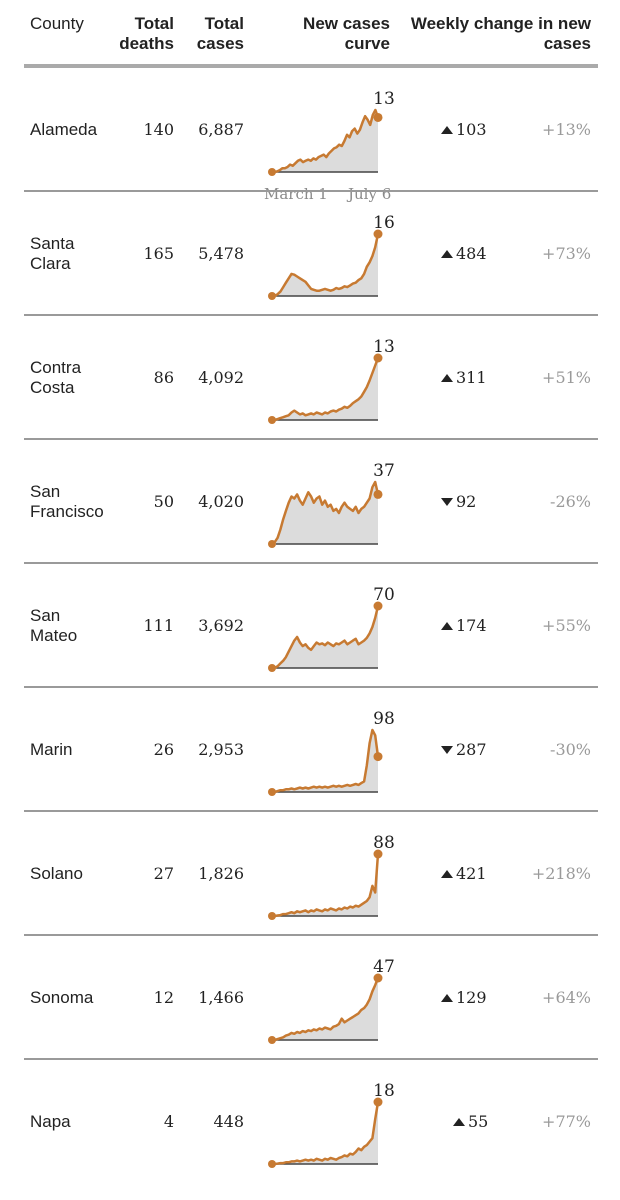  Describe the element at coordinates (466, 501) in the screenshot. I see `weekly-change-value: 92` at that location.